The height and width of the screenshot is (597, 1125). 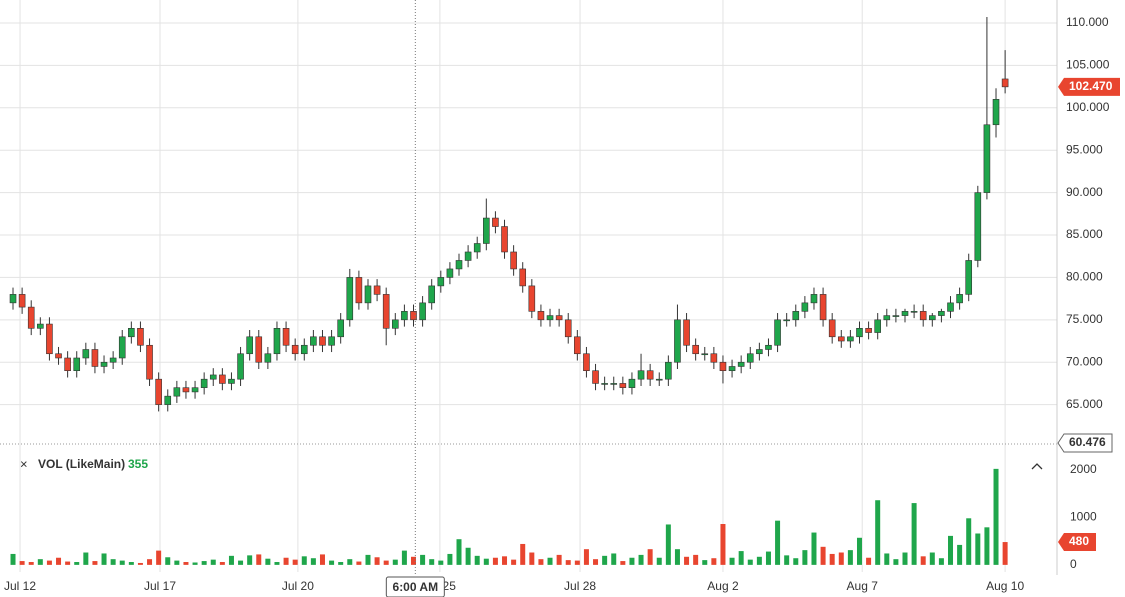 What do you see at coordinates (723, 586) in the screenshot?
I see `x-tick-label: Aug 2` at bounding box center [723, 586].